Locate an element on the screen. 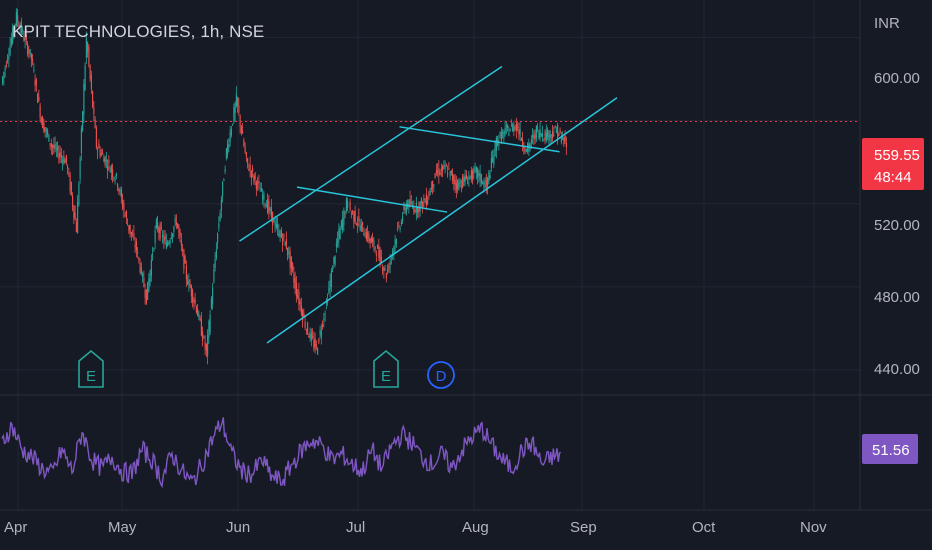 Image resolution: width=932 pixels, height=550 pixels. trendline-channel-upper is located at coordinates (371, 153).